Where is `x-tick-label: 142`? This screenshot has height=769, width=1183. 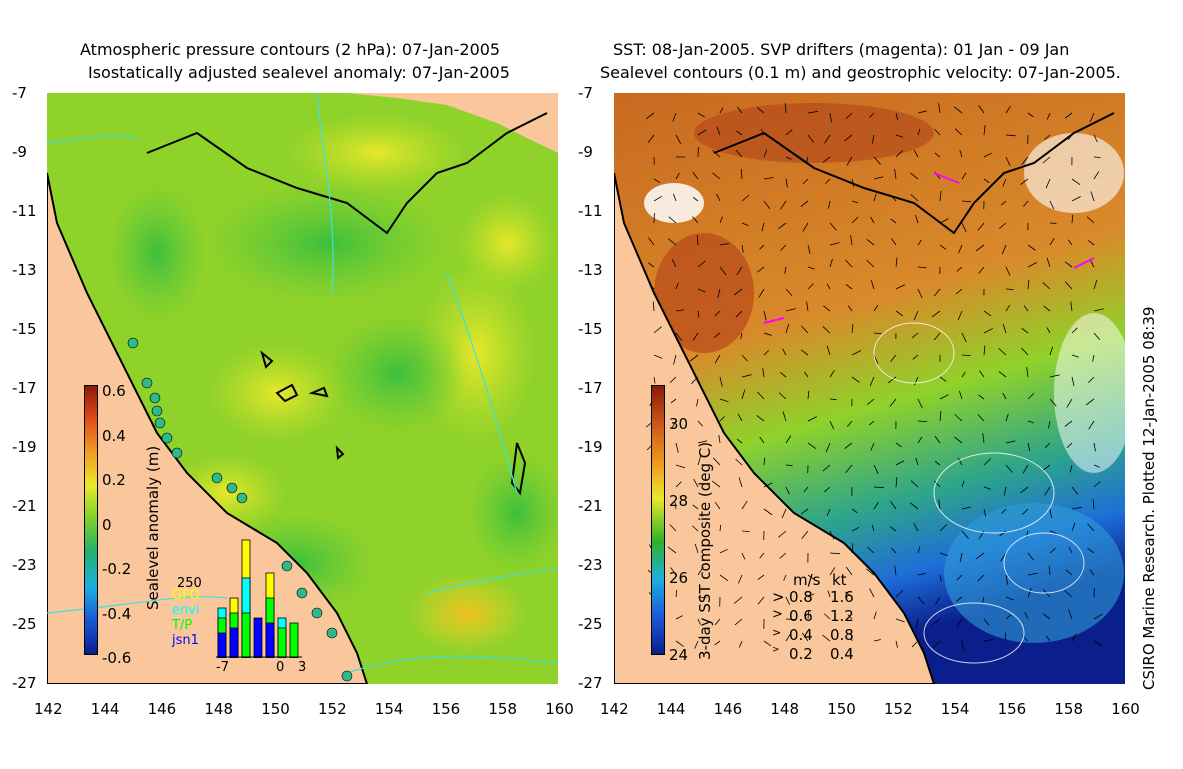 x-tick-label: 142 is located at coordinates (614, 709).